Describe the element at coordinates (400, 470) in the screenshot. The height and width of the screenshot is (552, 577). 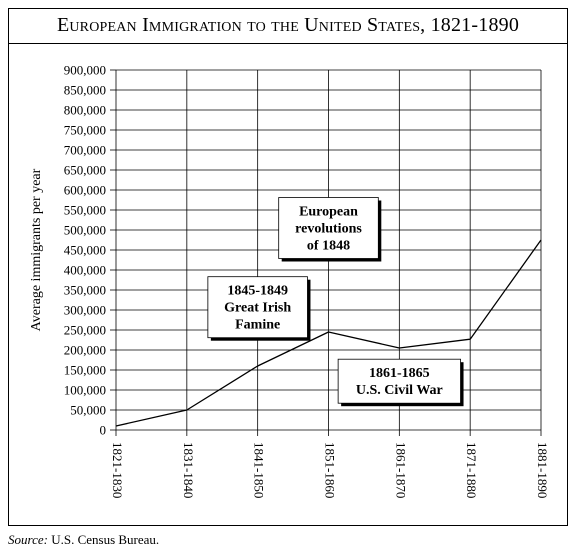
I see `x-tick-label: 1861-1870` at that location.